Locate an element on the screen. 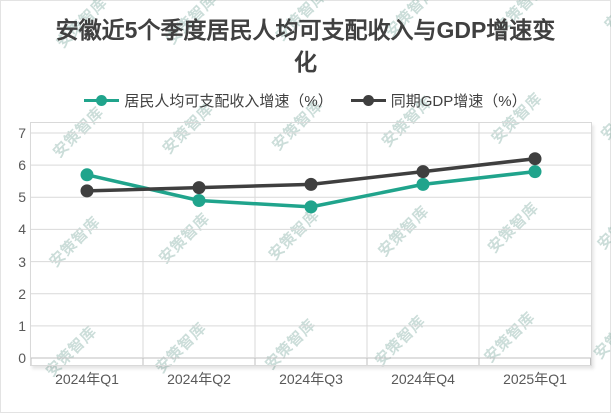 This screenshot has height=413, width=611. y-tick-label: 6 is located at coordinates (22, 165).